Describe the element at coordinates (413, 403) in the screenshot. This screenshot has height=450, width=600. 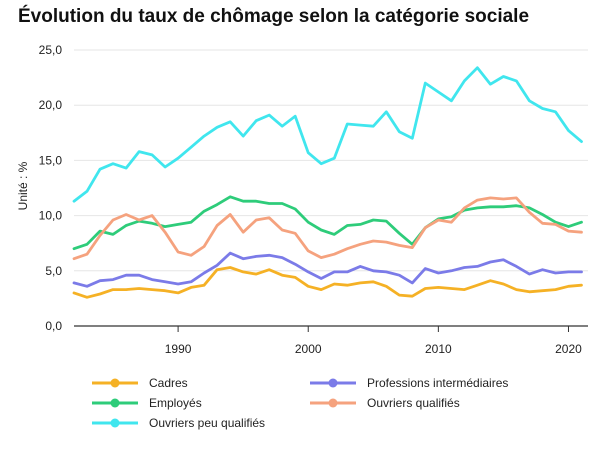
I see `legend-label: Ouvriers qualifiés` at that location.